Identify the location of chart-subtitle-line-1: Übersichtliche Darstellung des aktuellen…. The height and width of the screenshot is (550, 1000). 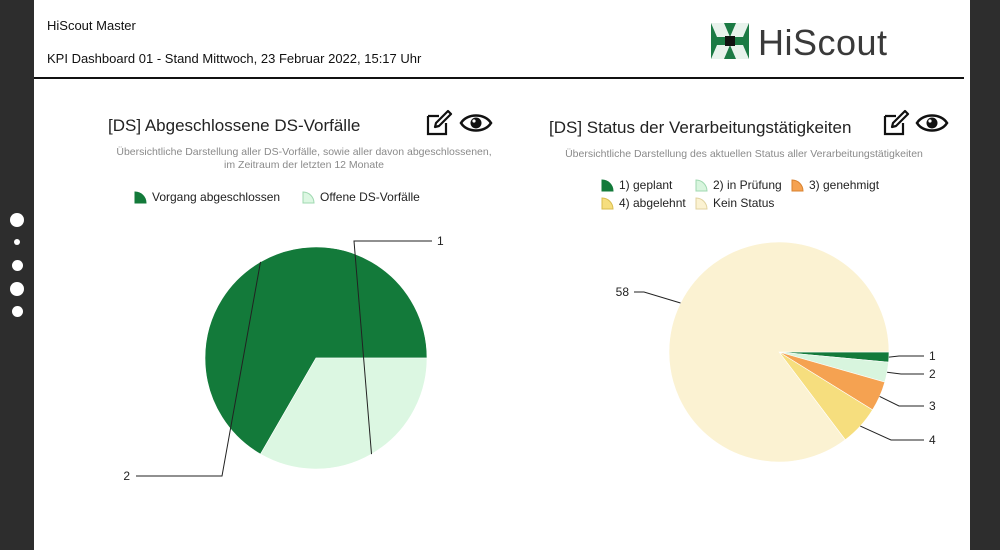
(744, 154).